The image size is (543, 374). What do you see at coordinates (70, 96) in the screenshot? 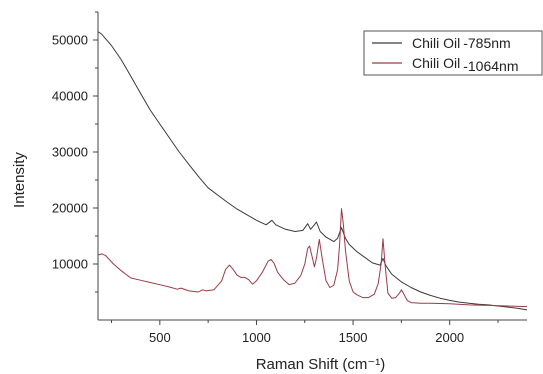
I see `y-tick-label: 40000` at bounding box center [70, 96].